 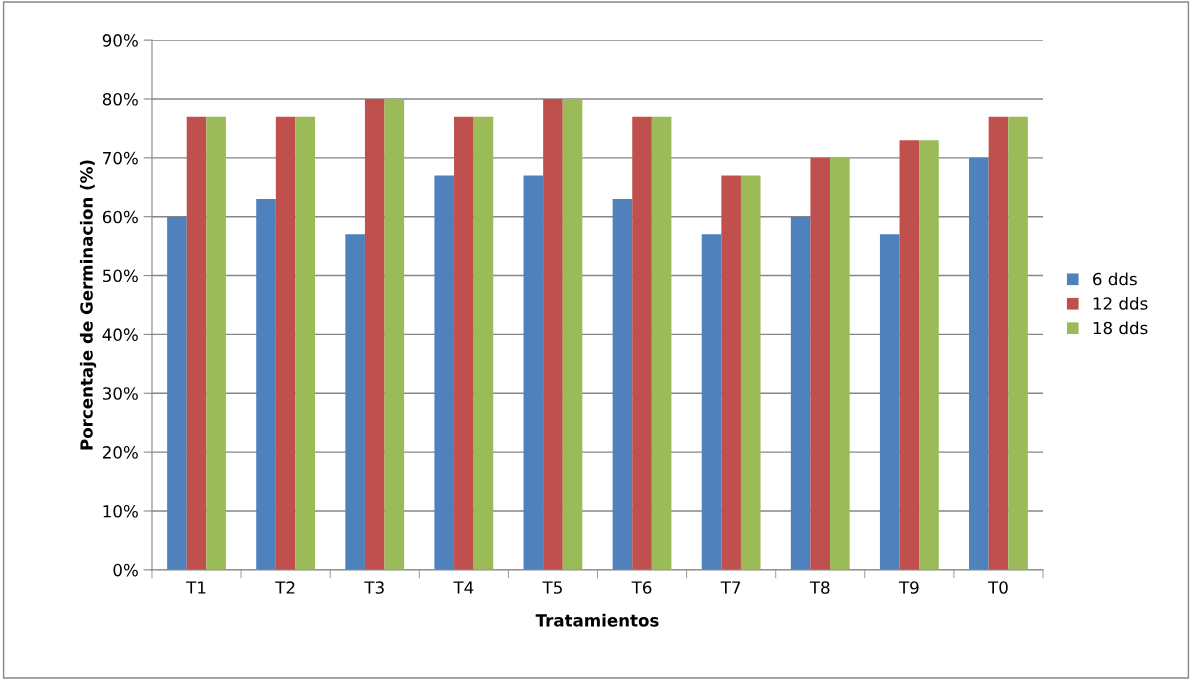 I want to click on y-tick-label: 70%, so click(x=120, y=158).